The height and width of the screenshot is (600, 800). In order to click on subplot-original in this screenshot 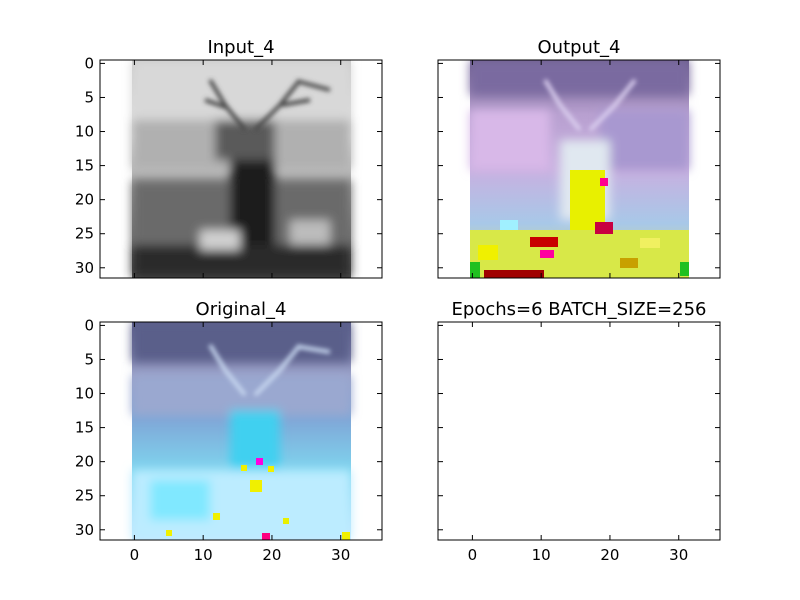, I will do `click(241, 431)`.